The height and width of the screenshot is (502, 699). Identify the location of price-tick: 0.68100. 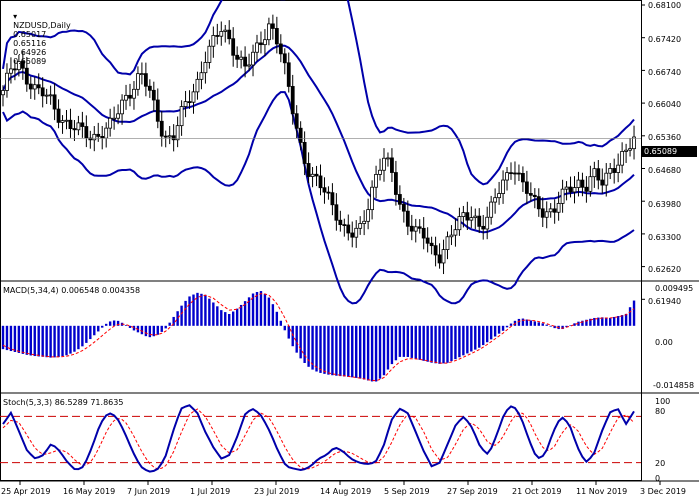
(665, 5).